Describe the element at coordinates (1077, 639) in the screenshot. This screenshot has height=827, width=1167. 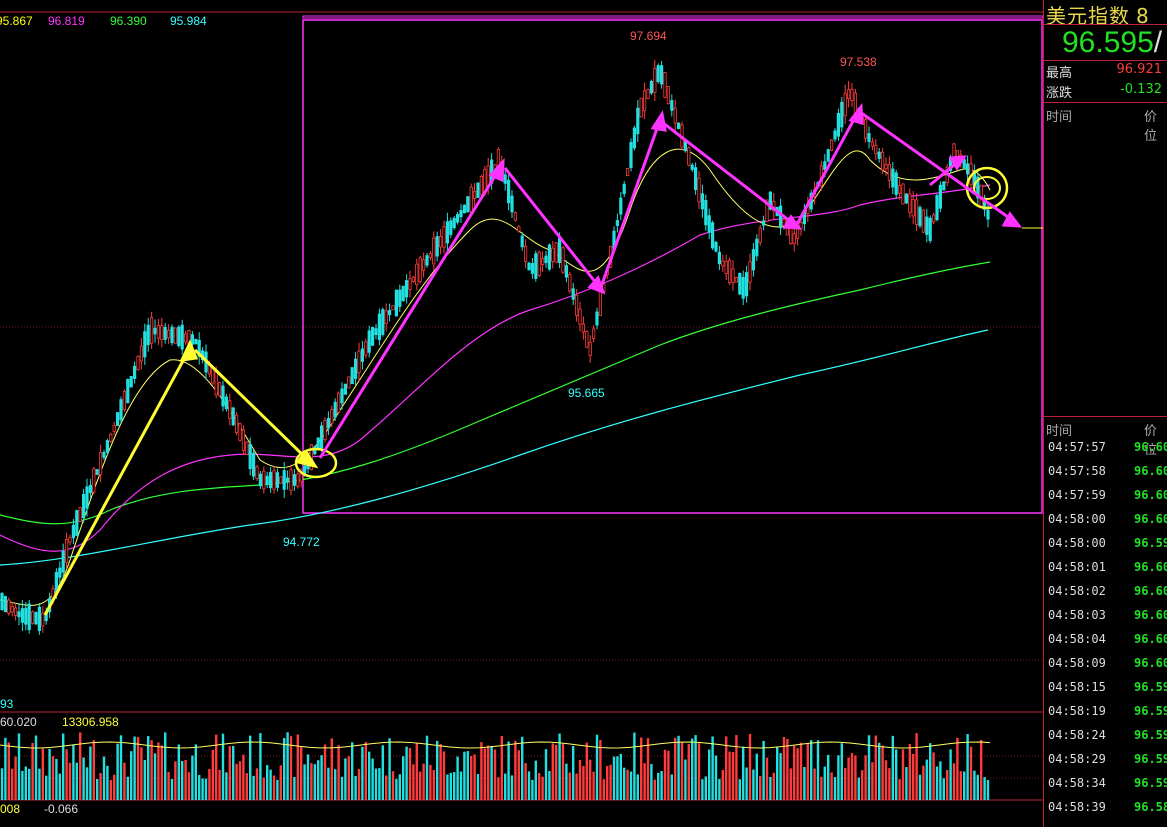
I see `tick-time: 04:58:04` at that location.